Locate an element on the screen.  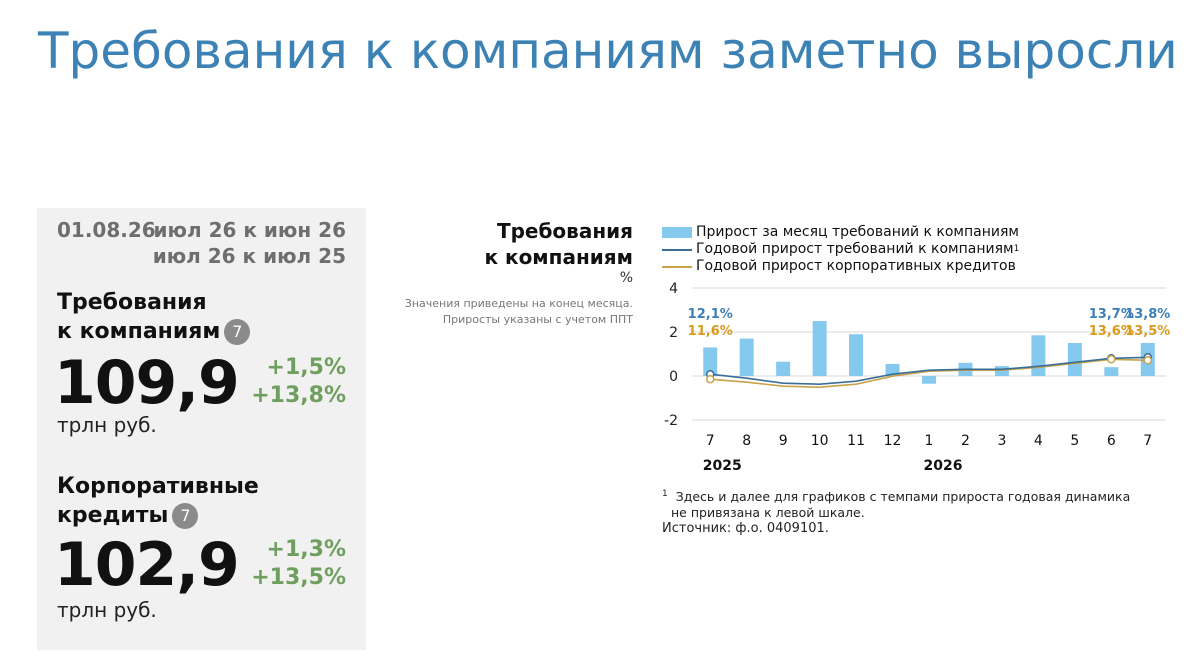
page-title: Требования к компаниям заметно выросли is located at coordinates (608, 51).